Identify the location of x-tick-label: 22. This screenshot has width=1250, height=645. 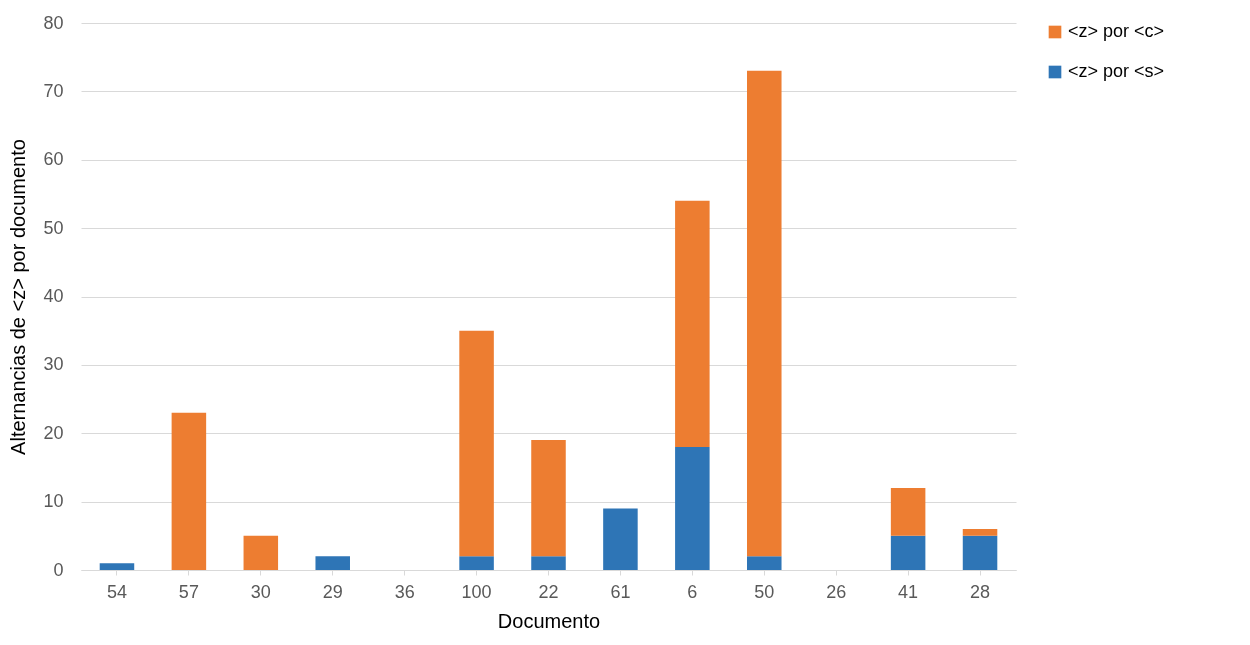
(548, 591).